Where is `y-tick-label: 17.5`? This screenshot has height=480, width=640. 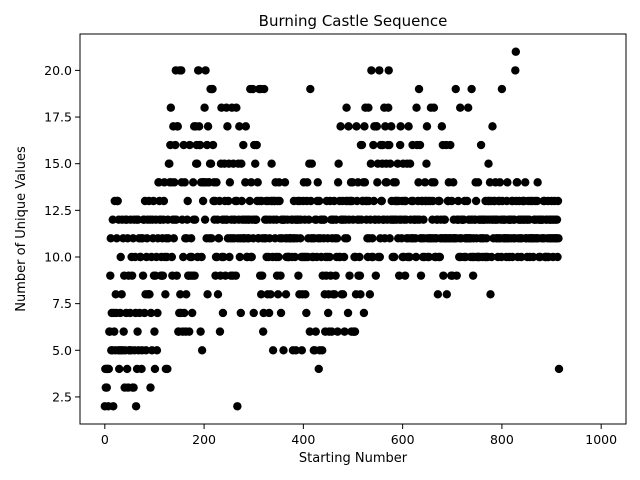 y-tick-label: 17.5 is located at coordinates (58, 117).